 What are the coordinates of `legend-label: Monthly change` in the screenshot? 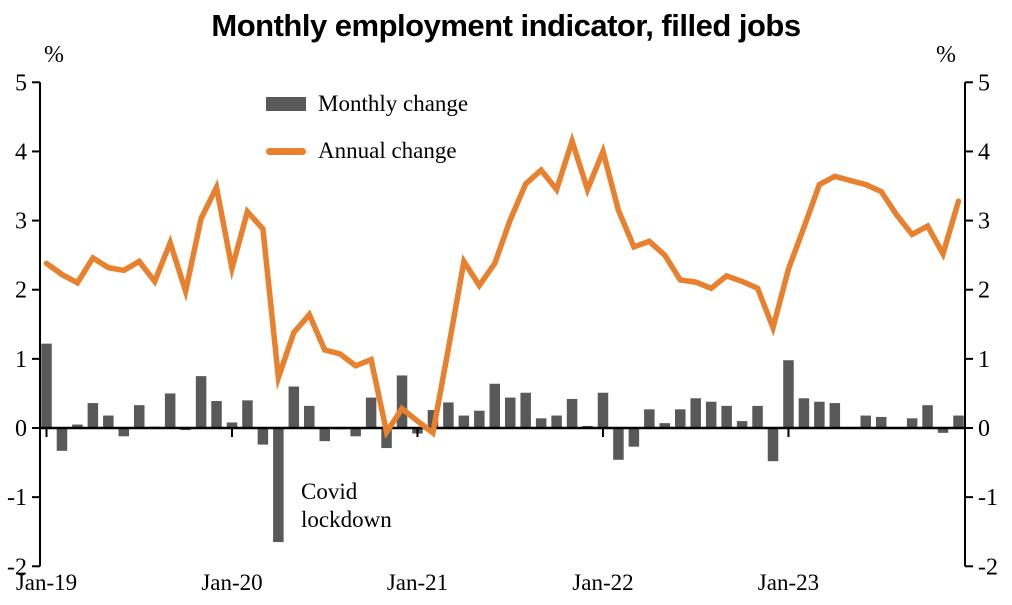 It's located at (393, 103).